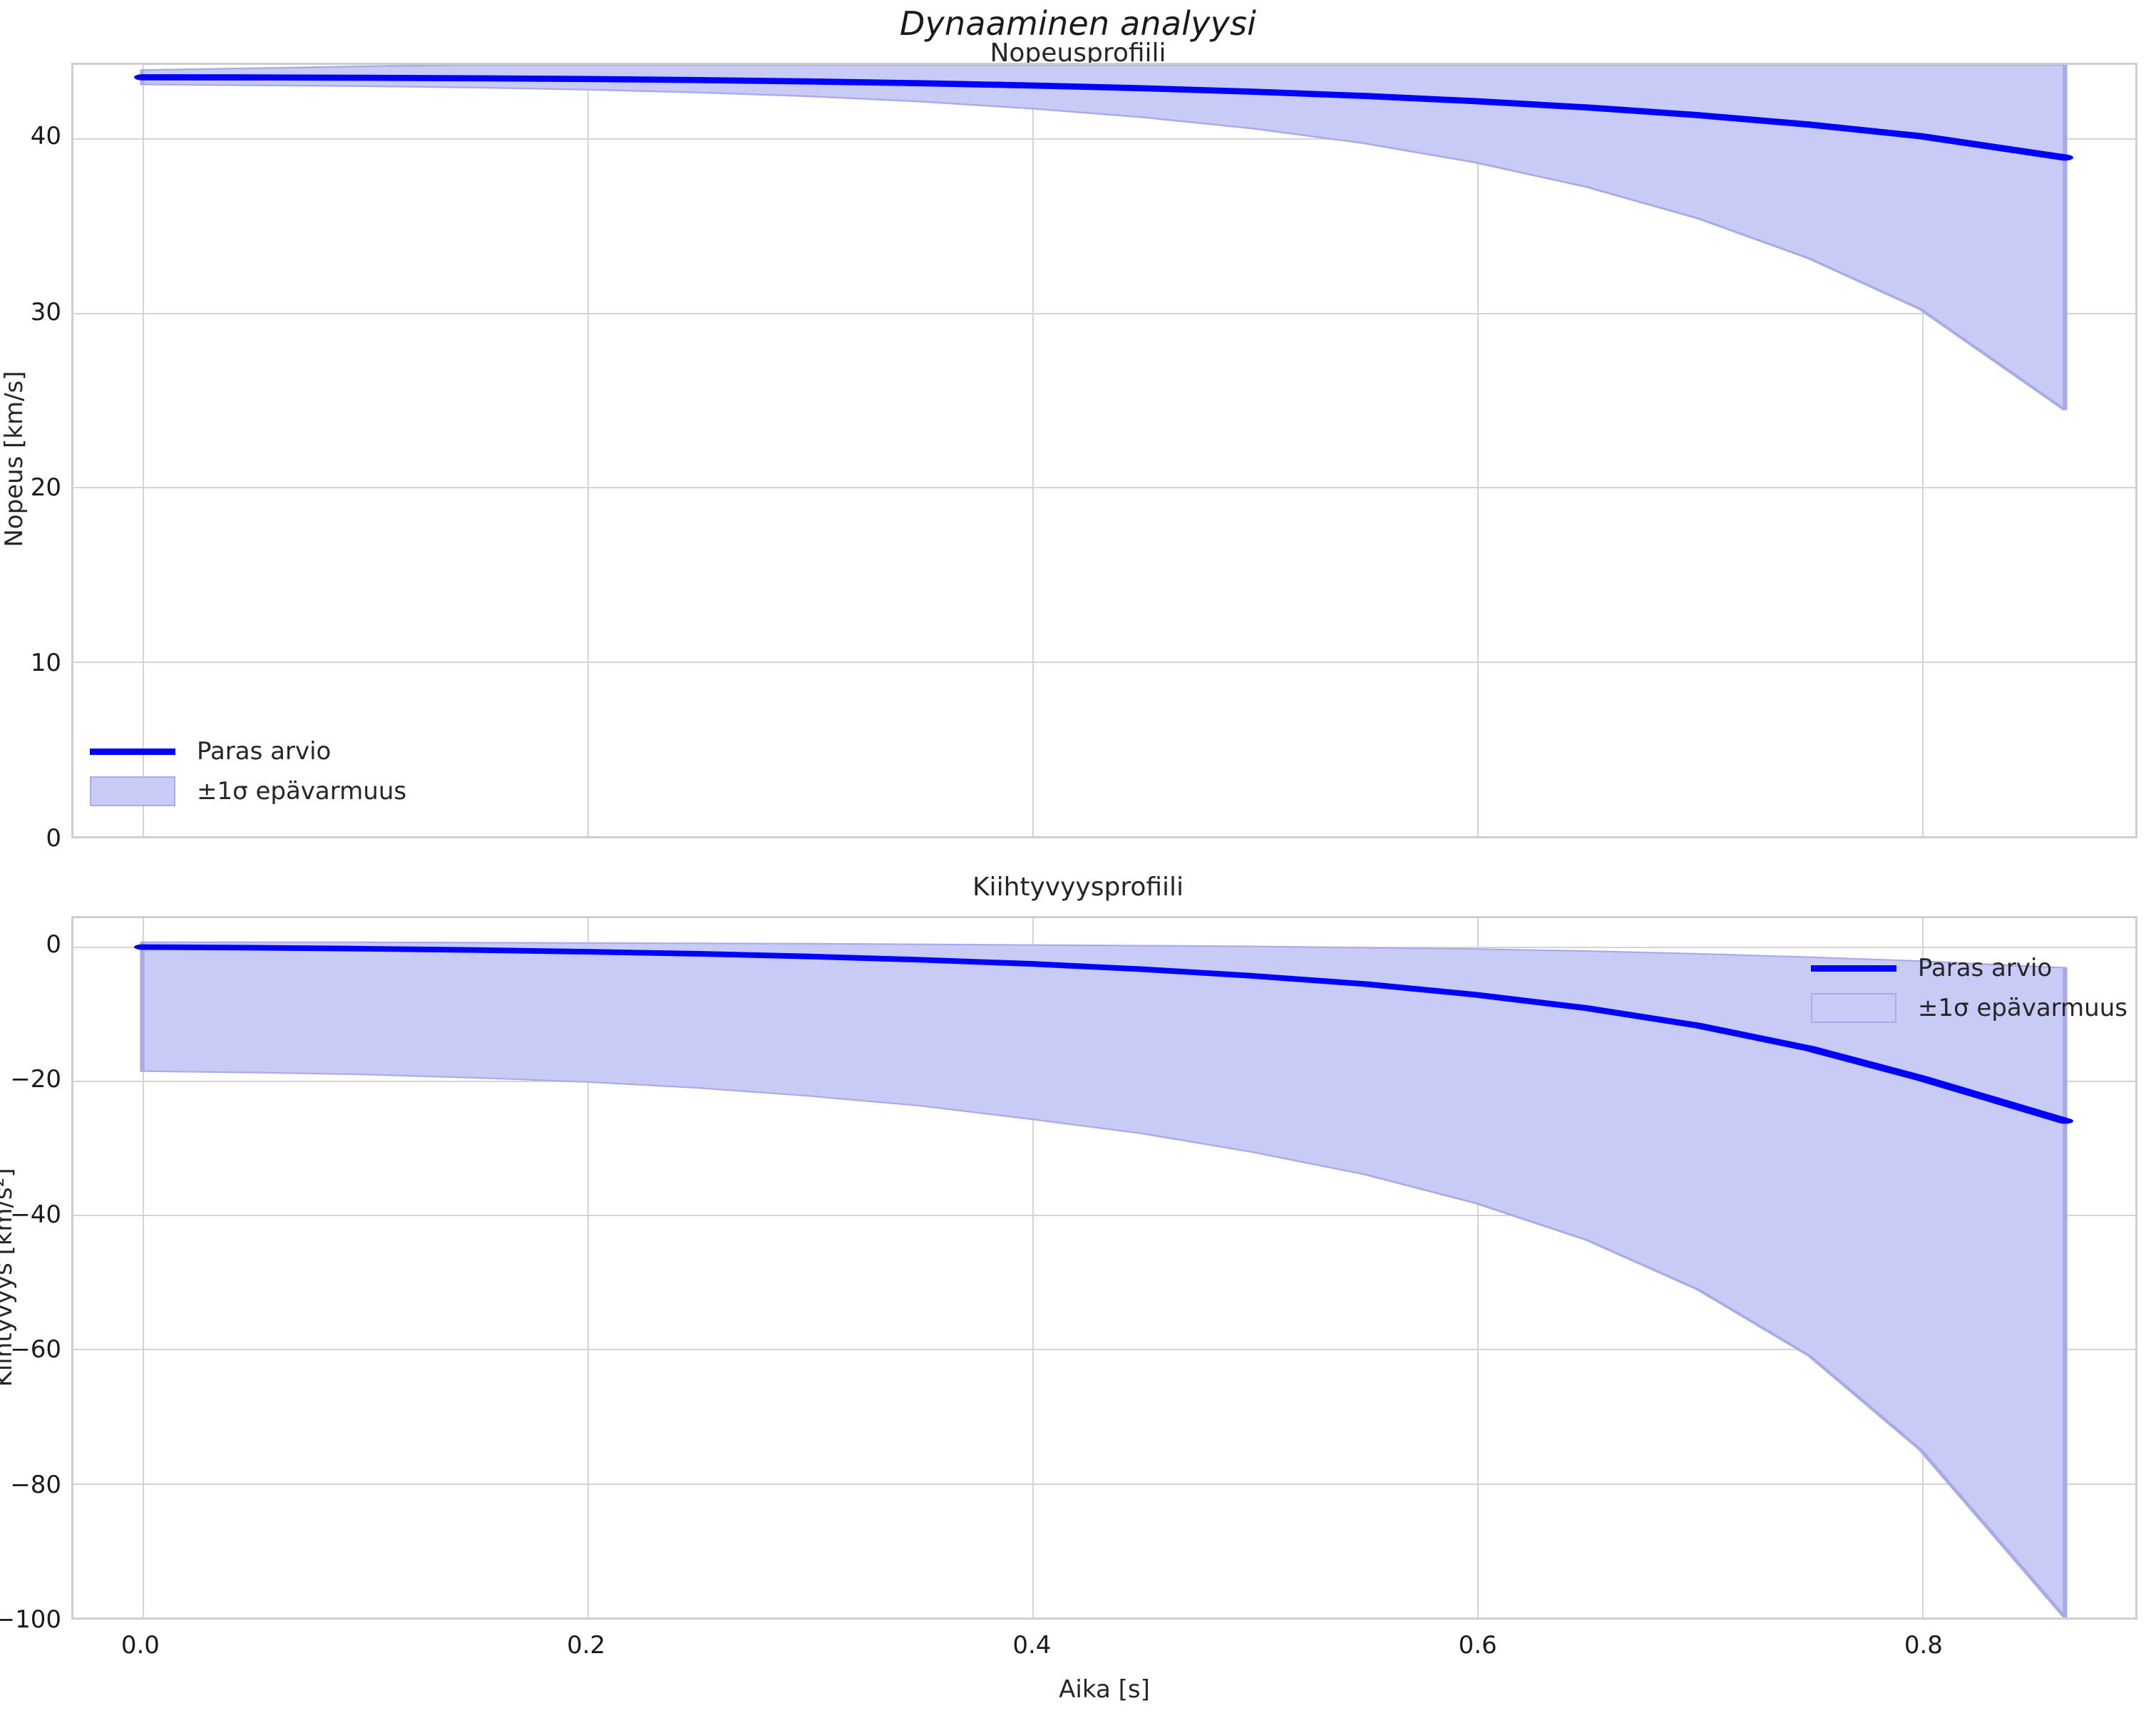 The width and height of the screenshot is (2156, 1728). I want to click on velocity-ytick-labels: 0 10 20 30 40, so click(30, 458).